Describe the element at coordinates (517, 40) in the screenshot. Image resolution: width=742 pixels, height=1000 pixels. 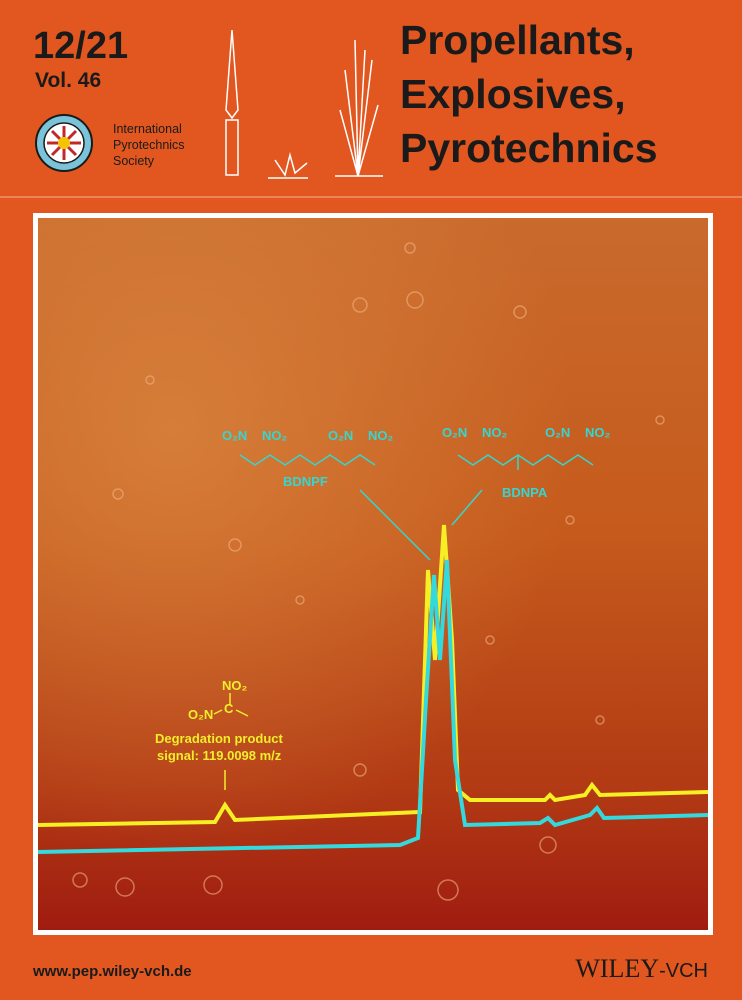
I see `title-line: Propellants,` at that location.